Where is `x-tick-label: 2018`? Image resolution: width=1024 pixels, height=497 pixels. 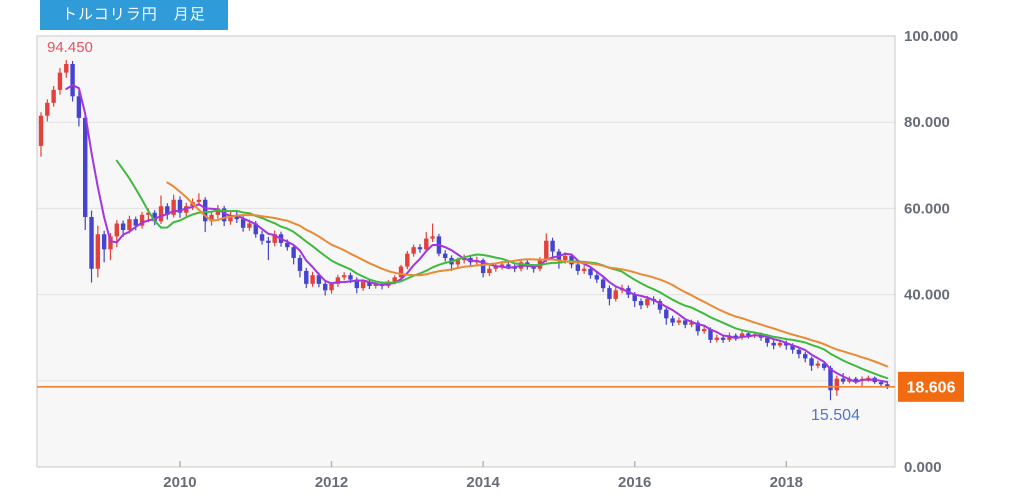 x-tick-label: 2018 is located at coordinates (786, 482).